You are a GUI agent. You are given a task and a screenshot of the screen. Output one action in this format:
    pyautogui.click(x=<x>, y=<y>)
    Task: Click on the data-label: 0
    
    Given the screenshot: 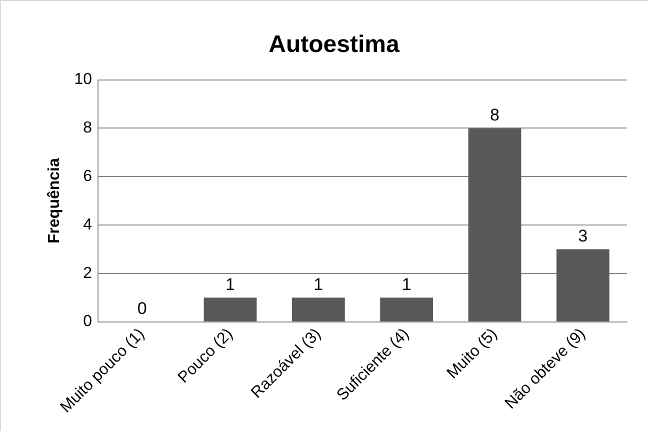 What is the action you would take?
    pyautogui.click(x=142, y=308)
    